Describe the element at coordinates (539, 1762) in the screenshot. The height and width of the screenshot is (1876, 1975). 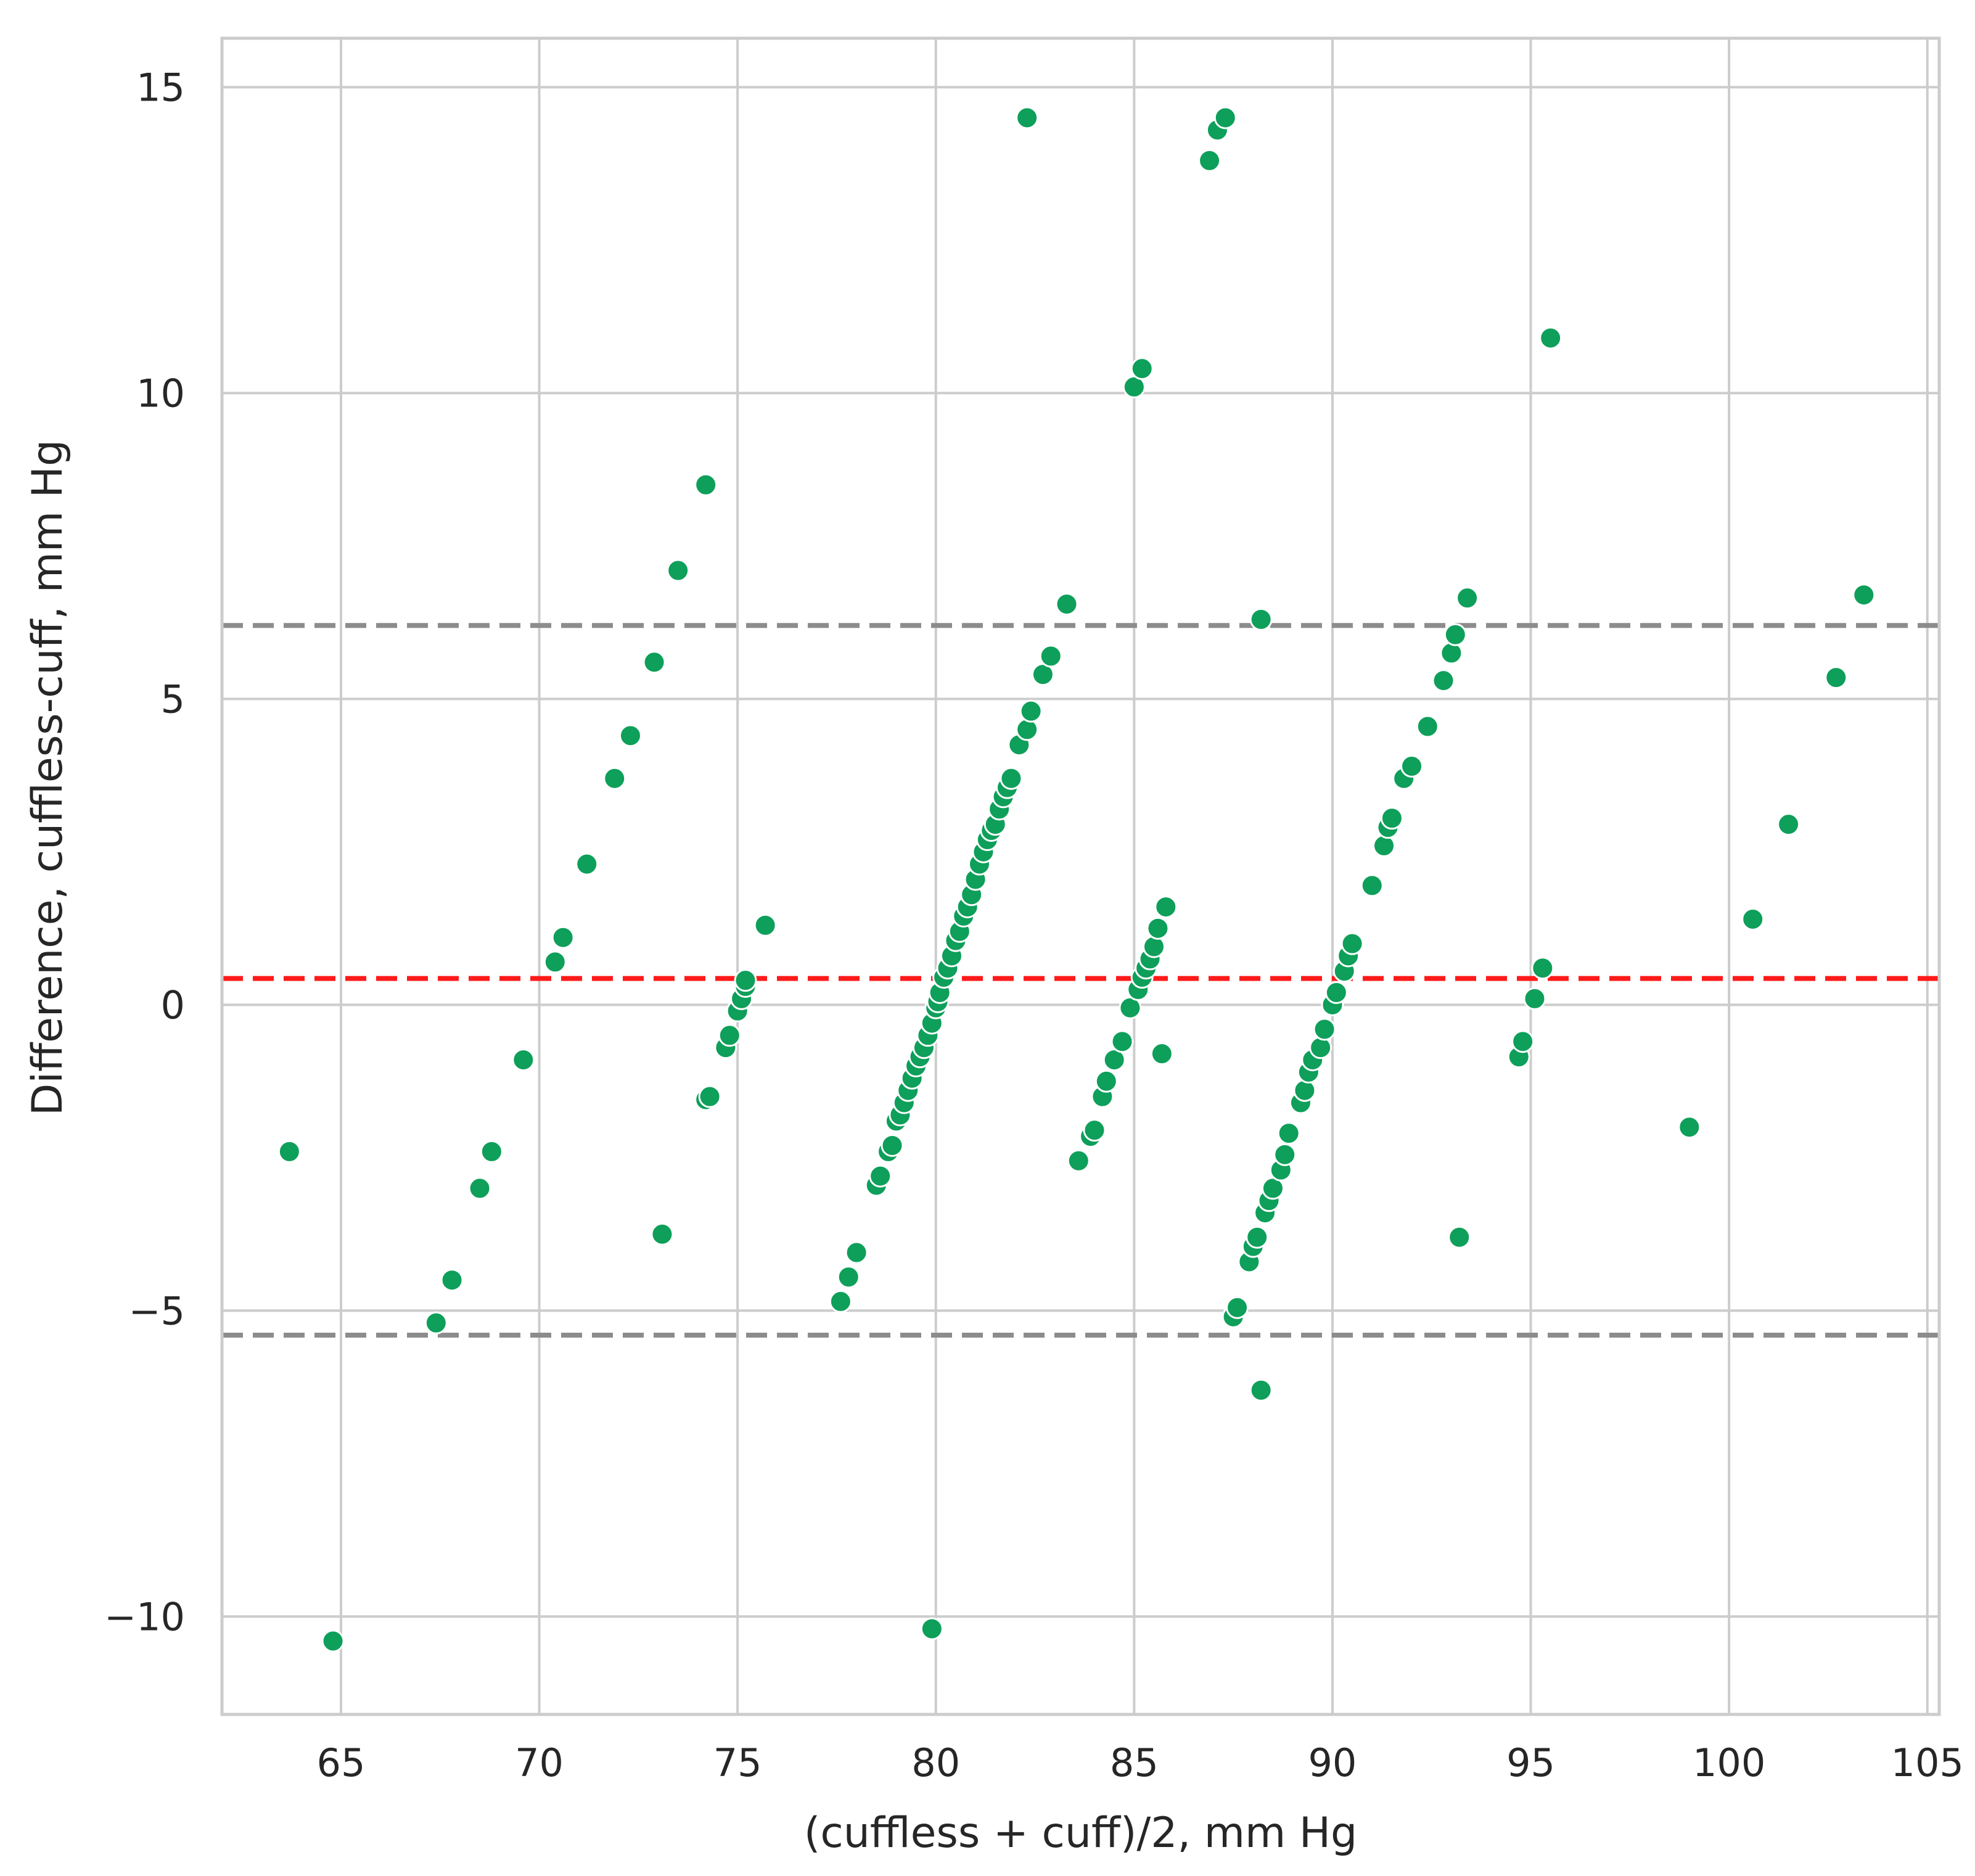
I see `x-tick-label: 70` at that location.